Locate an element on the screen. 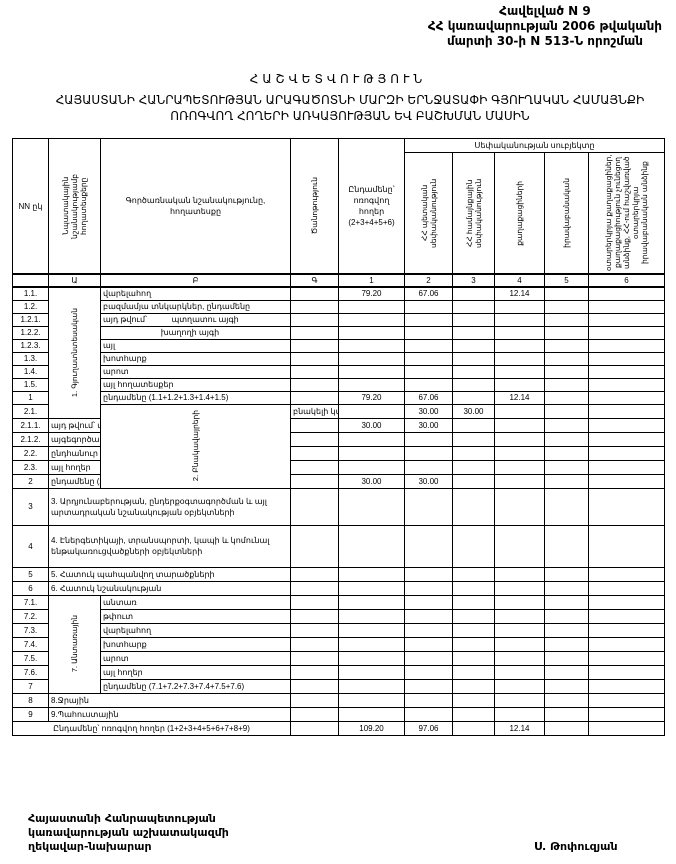  signatory-line-2: կառավարության աշխատակազմի is located at coordinates (128, 832).